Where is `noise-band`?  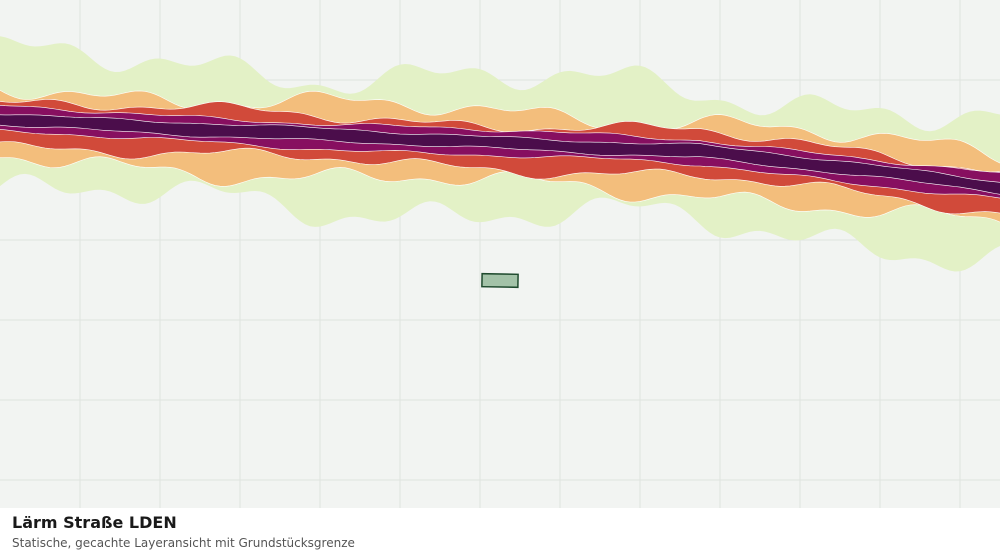 noise-band is located at coordinates (500, 154).